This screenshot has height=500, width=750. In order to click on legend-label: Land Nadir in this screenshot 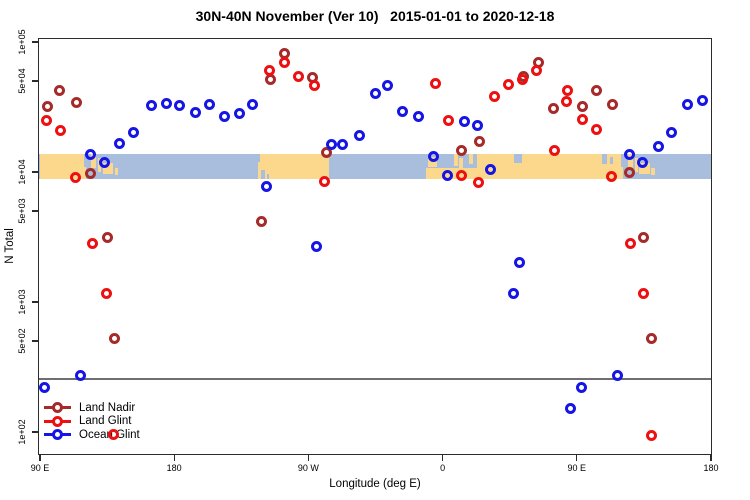, I will do `click(107, 407)`.